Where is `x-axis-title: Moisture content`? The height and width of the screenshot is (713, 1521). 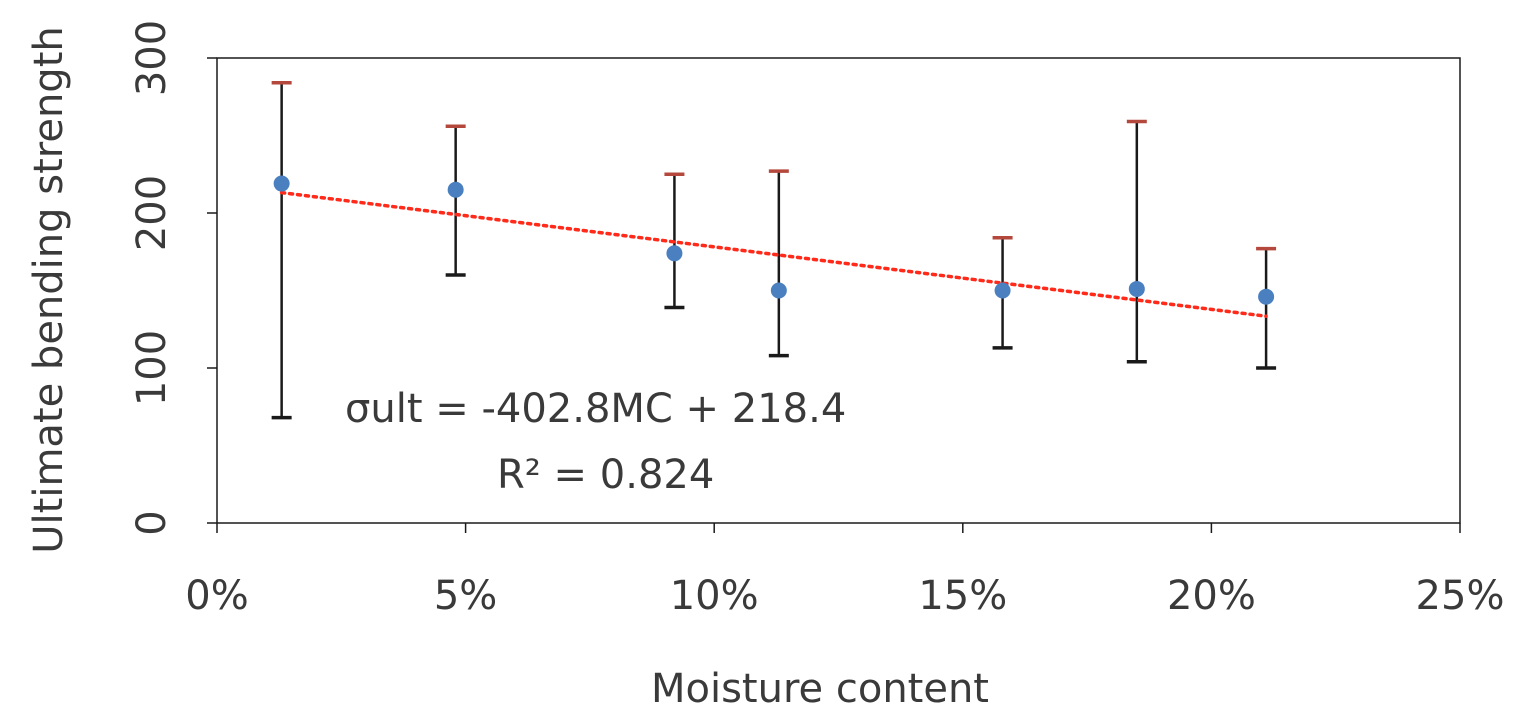 x-axis-title: Moisture content is located at coordinates (820, 689).